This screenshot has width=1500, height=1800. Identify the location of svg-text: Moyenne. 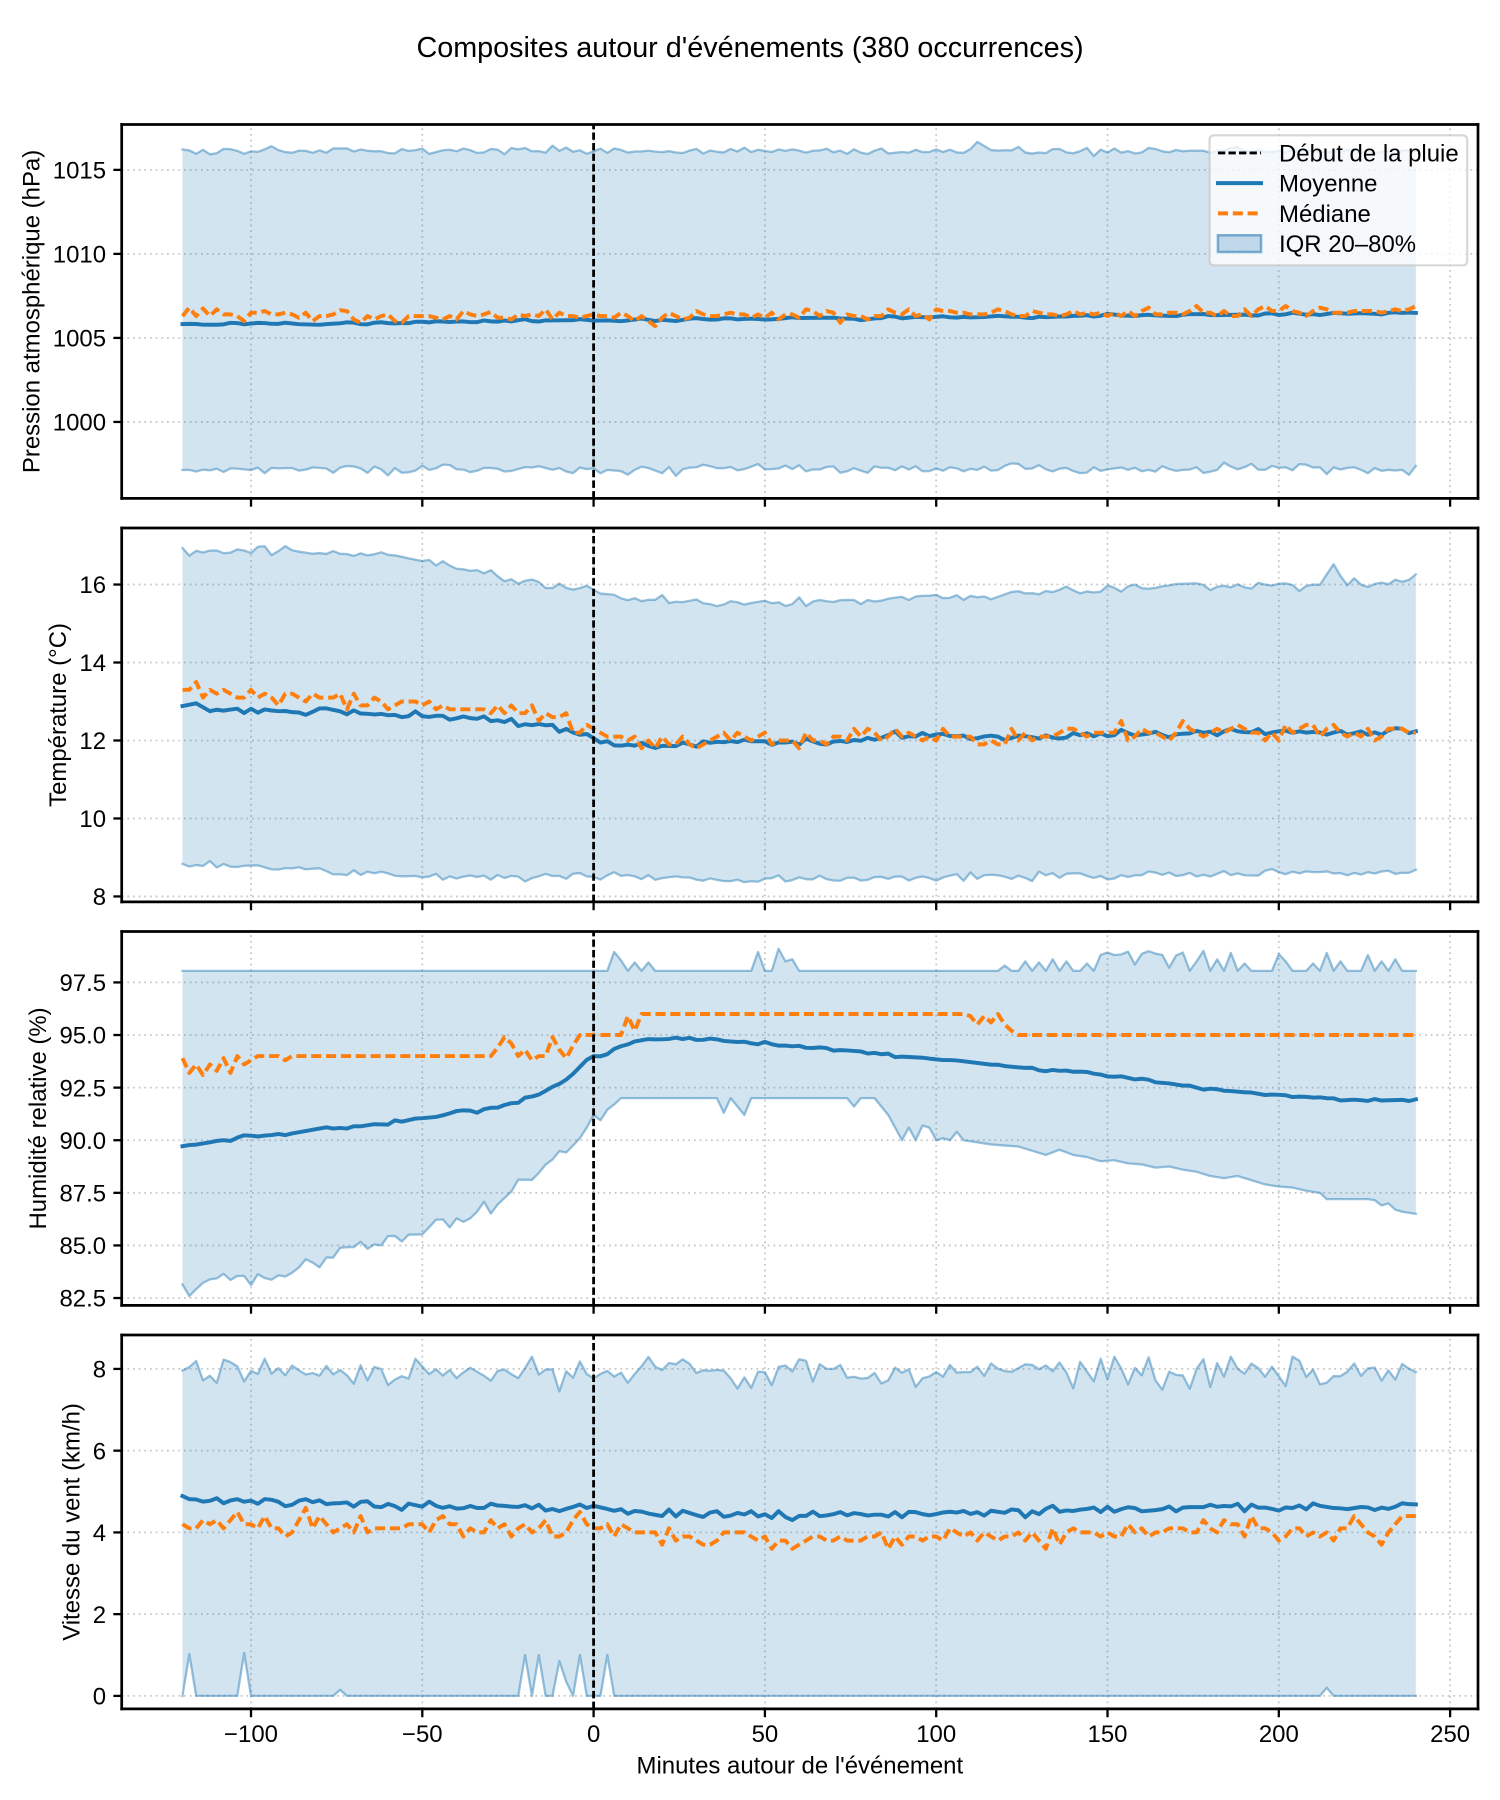
(1328, 184).